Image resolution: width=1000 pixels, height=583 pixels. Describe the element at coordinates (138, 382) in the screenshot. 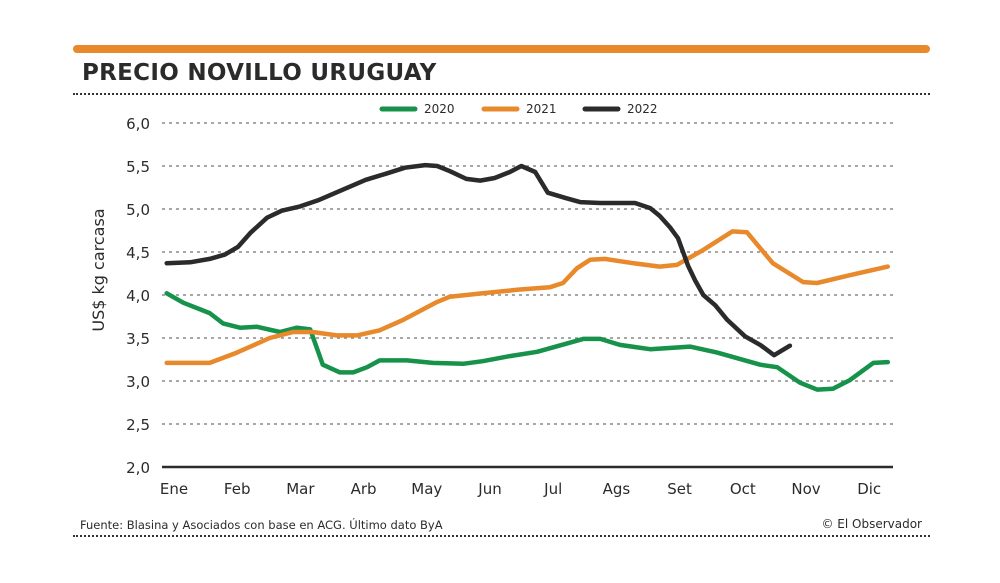

I see `y-tick-label: 3,0` at that location.